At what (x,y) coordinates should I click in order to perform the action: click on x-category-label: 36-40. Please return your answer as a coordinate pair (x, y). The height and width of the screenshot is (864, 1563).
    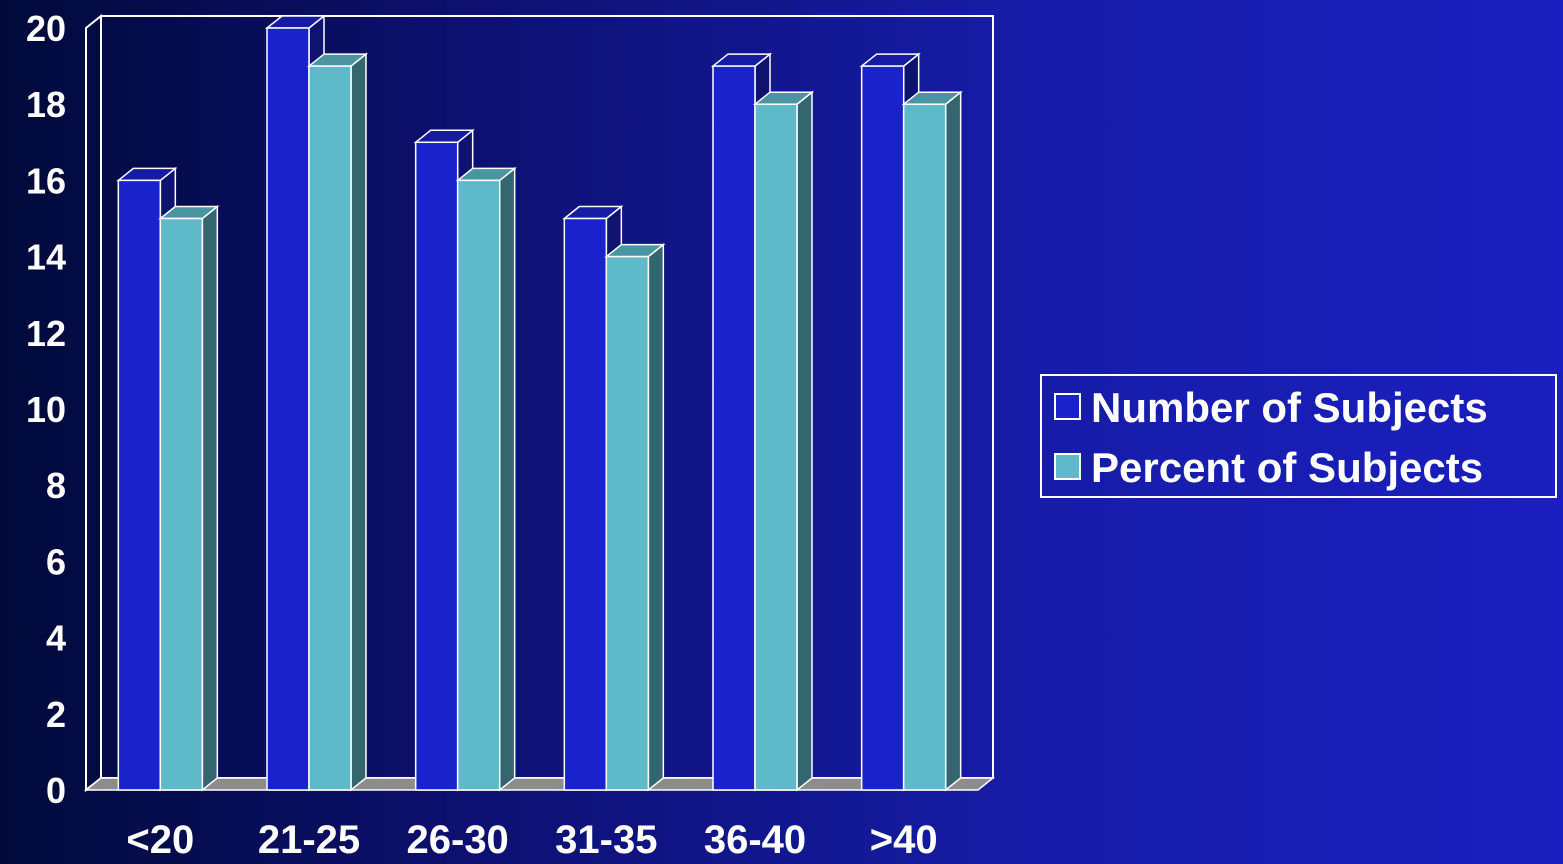
    Looking at the image, I should click on (755, 840).